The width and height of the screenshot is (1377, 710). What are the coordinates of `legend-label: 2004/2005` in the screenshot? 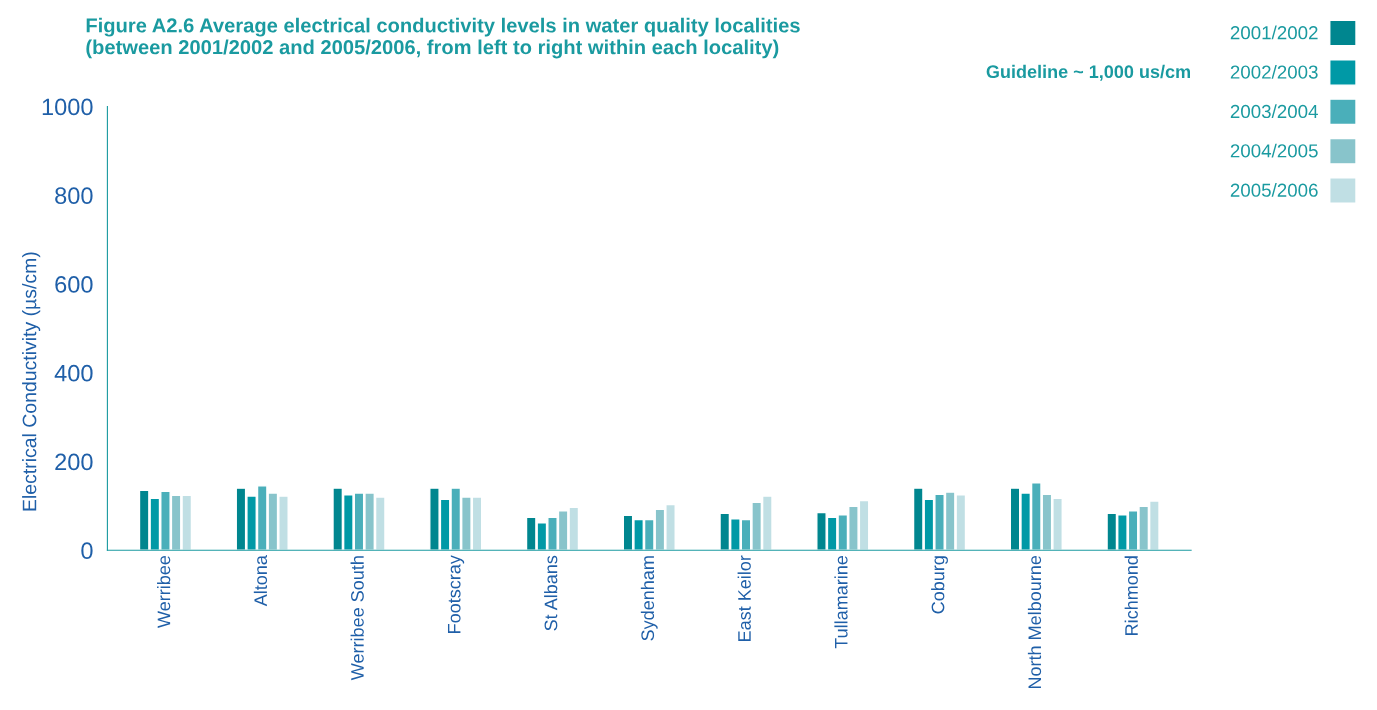 It's located at (1274, 150).